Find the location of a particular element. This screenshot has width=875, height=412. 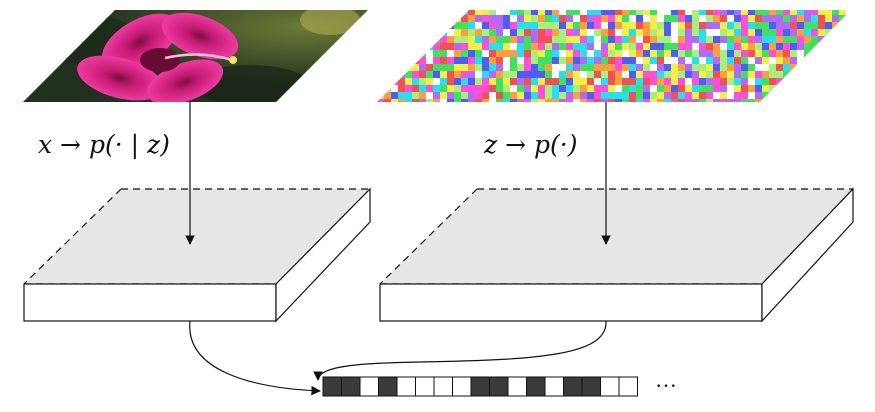

flower-image is located at coordinates (195, 56).